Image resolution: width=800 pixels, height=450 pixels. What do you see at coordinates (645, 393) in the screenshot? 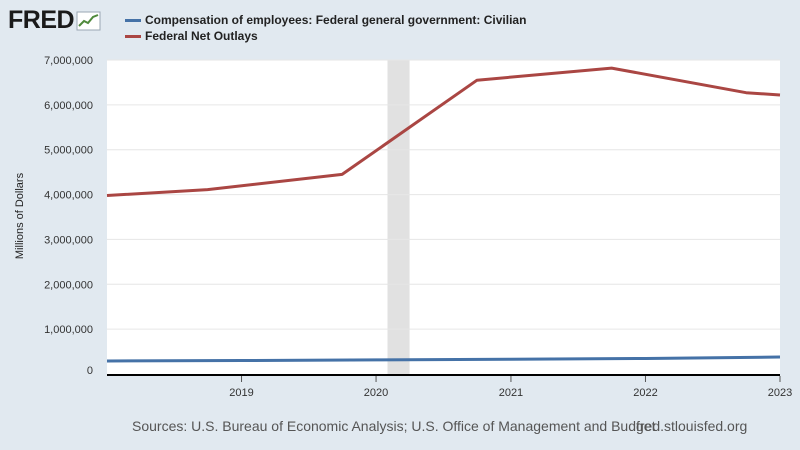
I see `x-tick-label: 2022` at bounding box center [645, 393].